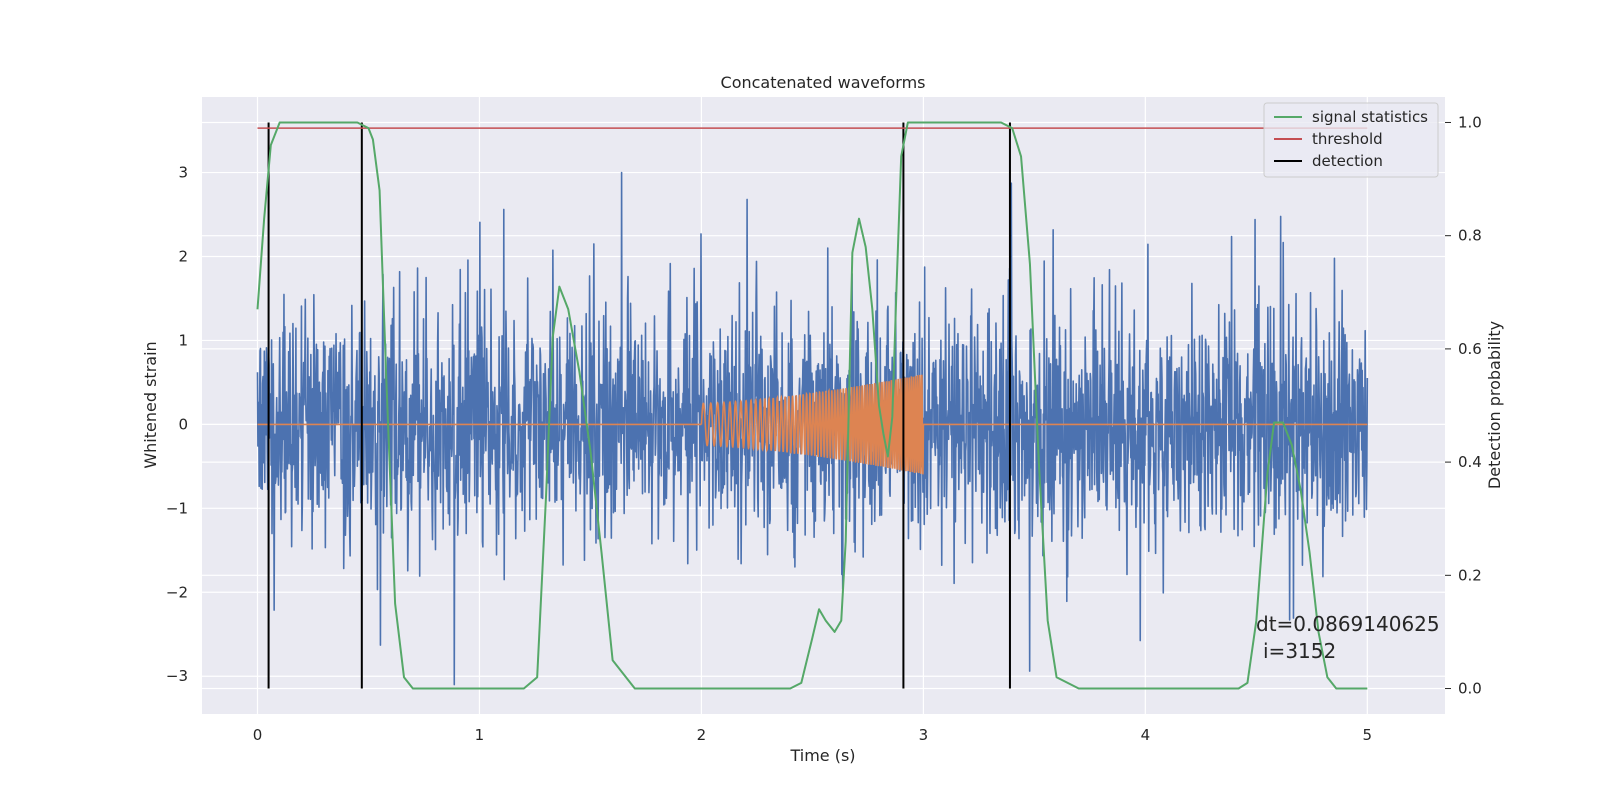 The width and height of the screenshot is (1600, 800). Describe the element at coordinates (1347, 139) in the screenshot. I see `legend-label-1: threshold` at that location.